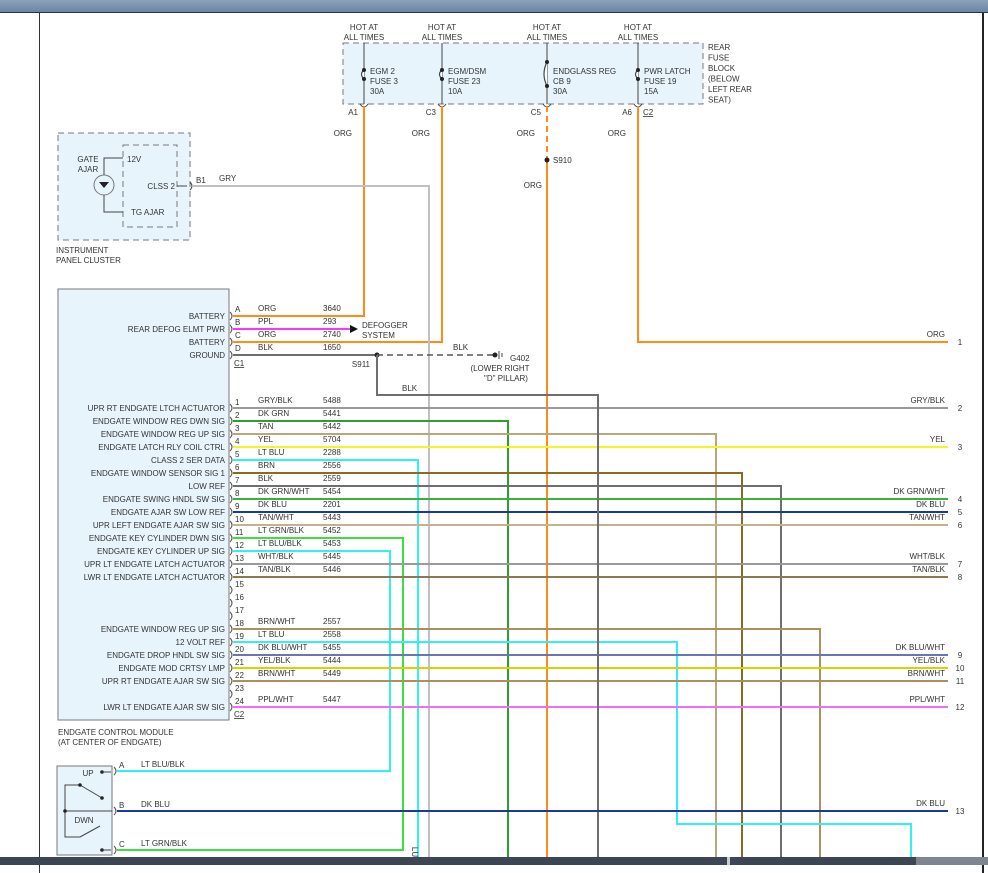 This screenshot has width=988, height=873. I want to click on right-connector-pin: 7, so click(960, 564).